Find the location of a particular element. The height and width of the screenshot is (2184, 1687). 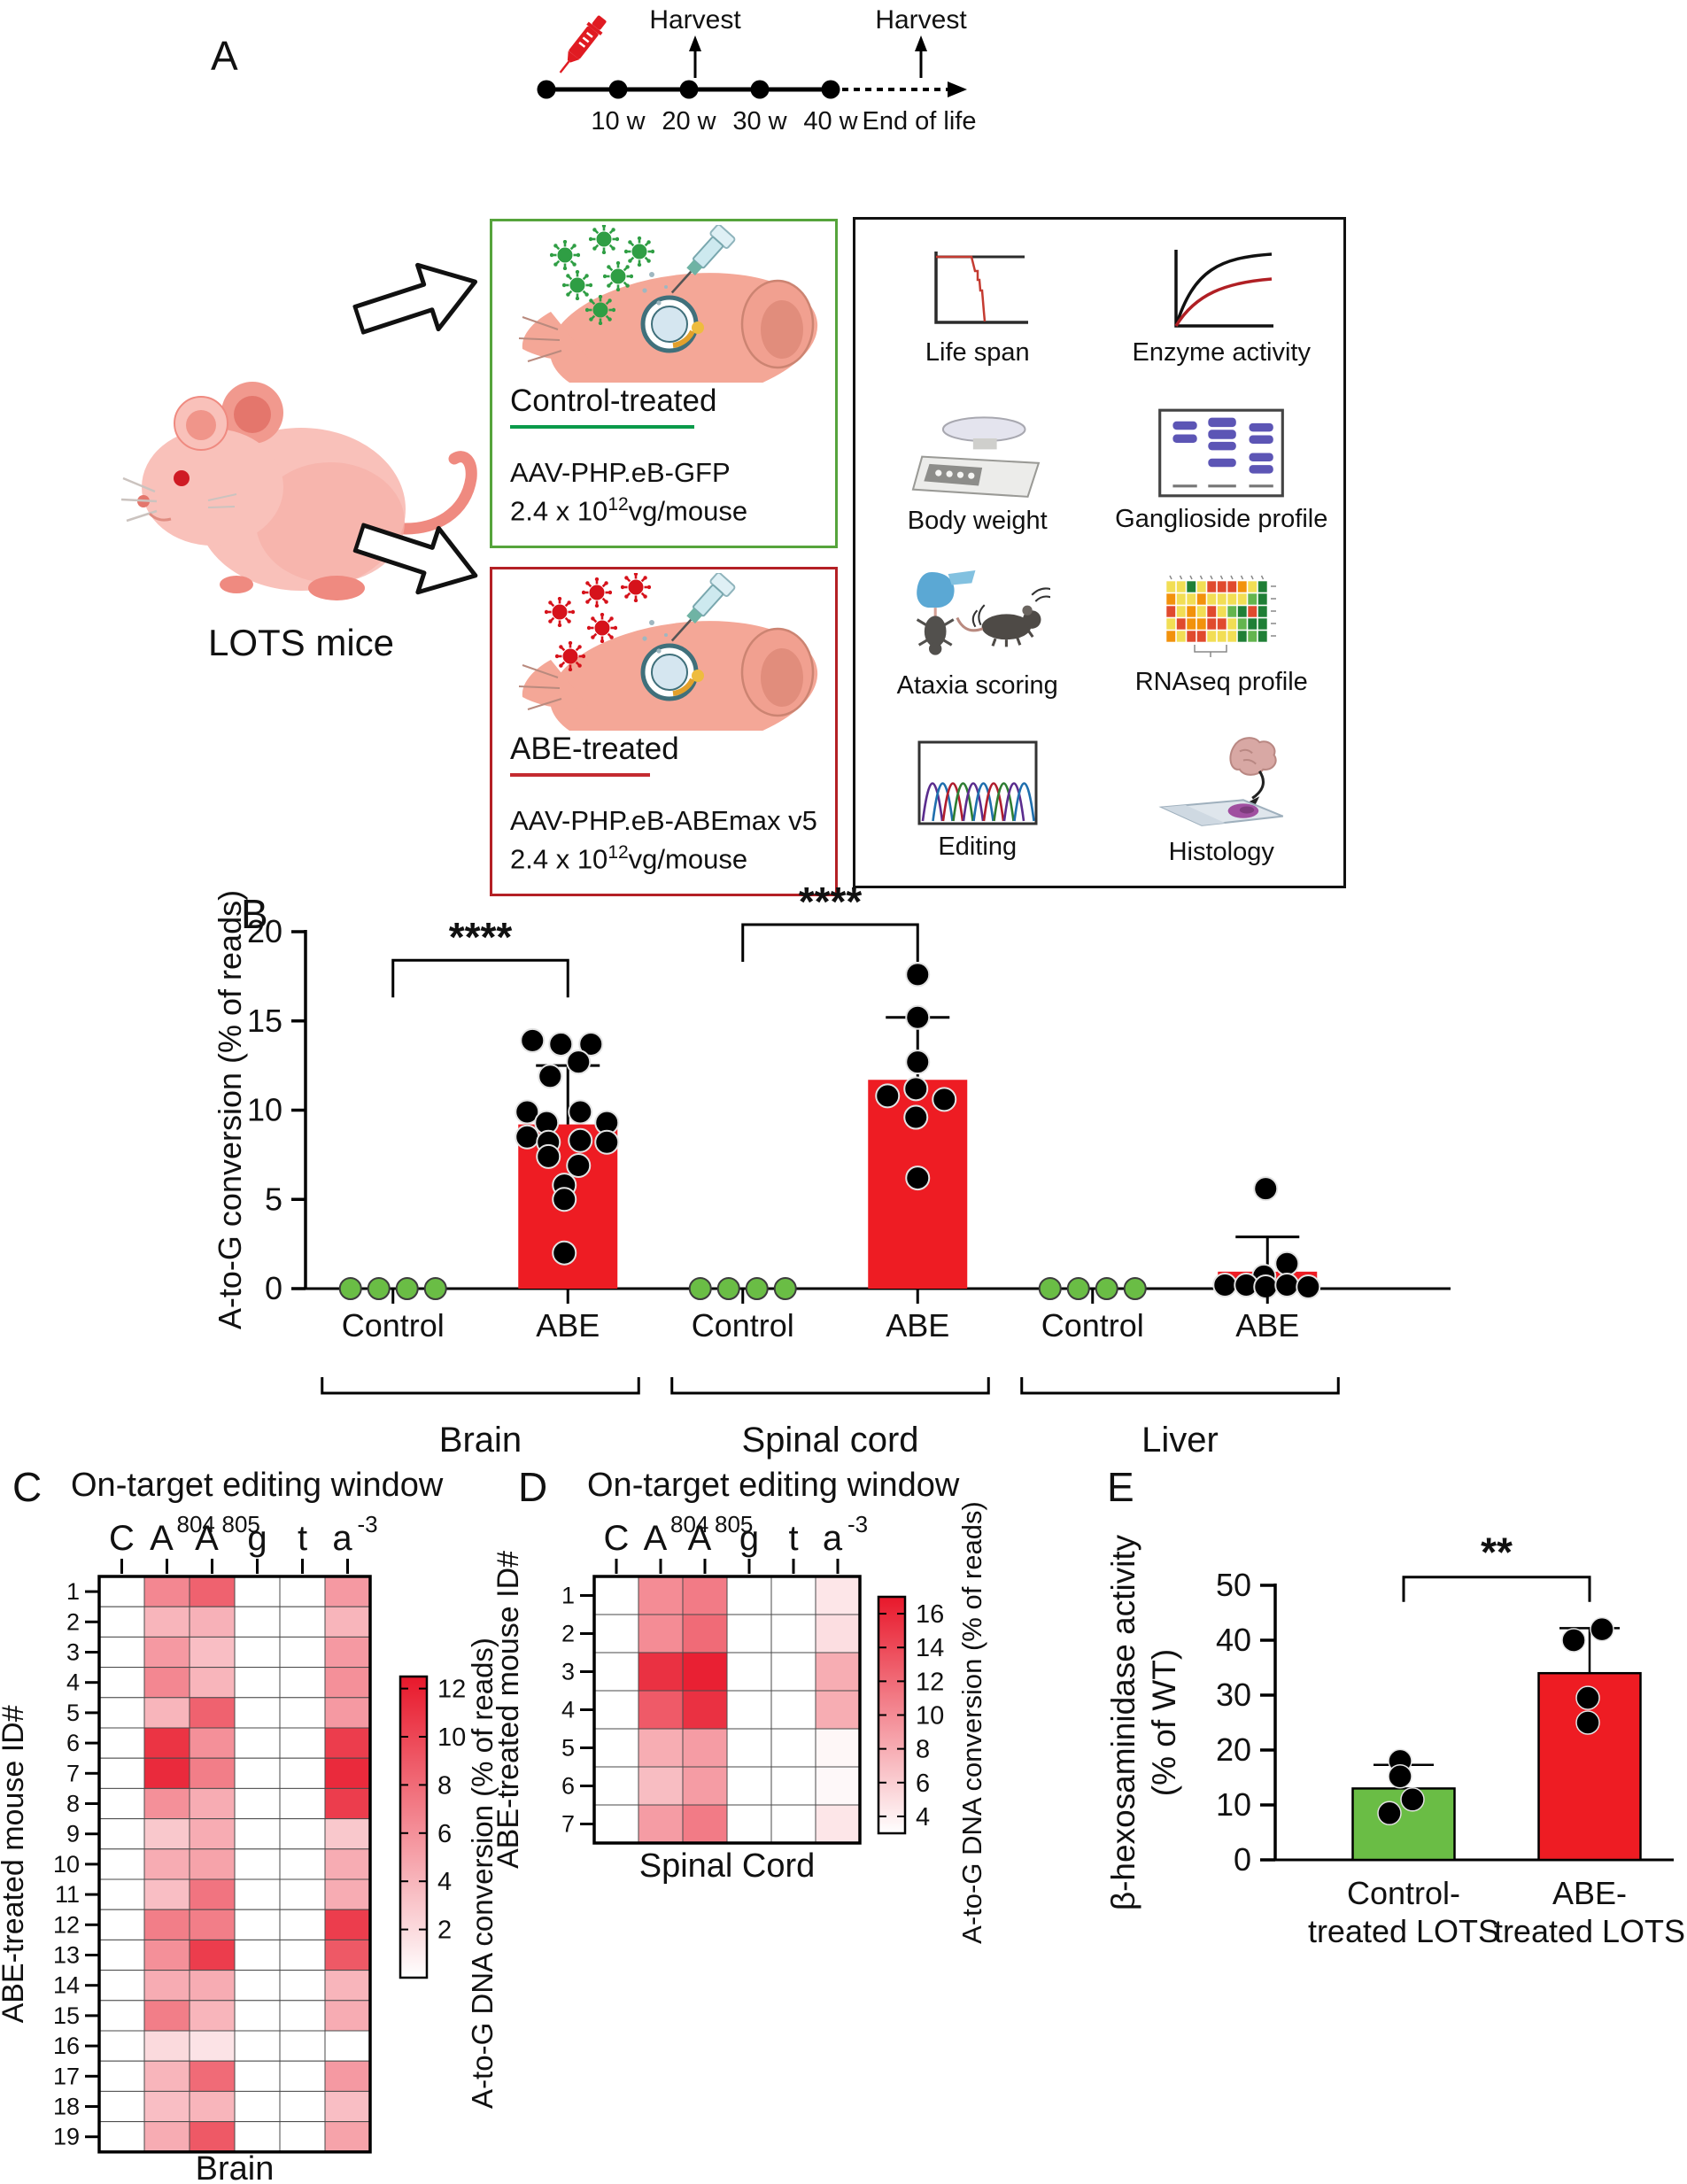

injection-syringe-icon is located at coordinates (583, 44).